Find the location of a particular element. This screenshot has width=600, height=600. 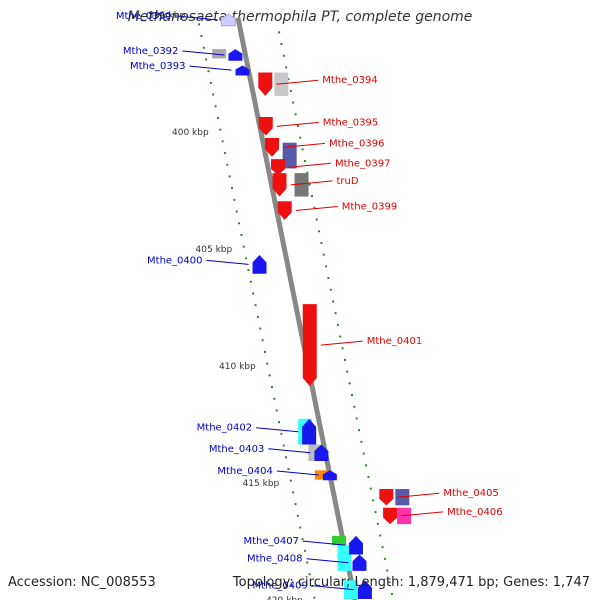

gene-Mthe_0400-arrow is located at coordinates (259, 264).